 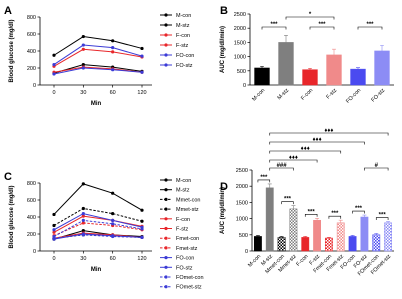 I want to click on legend-label: FOmet-stz, so click(x=189, y=288).